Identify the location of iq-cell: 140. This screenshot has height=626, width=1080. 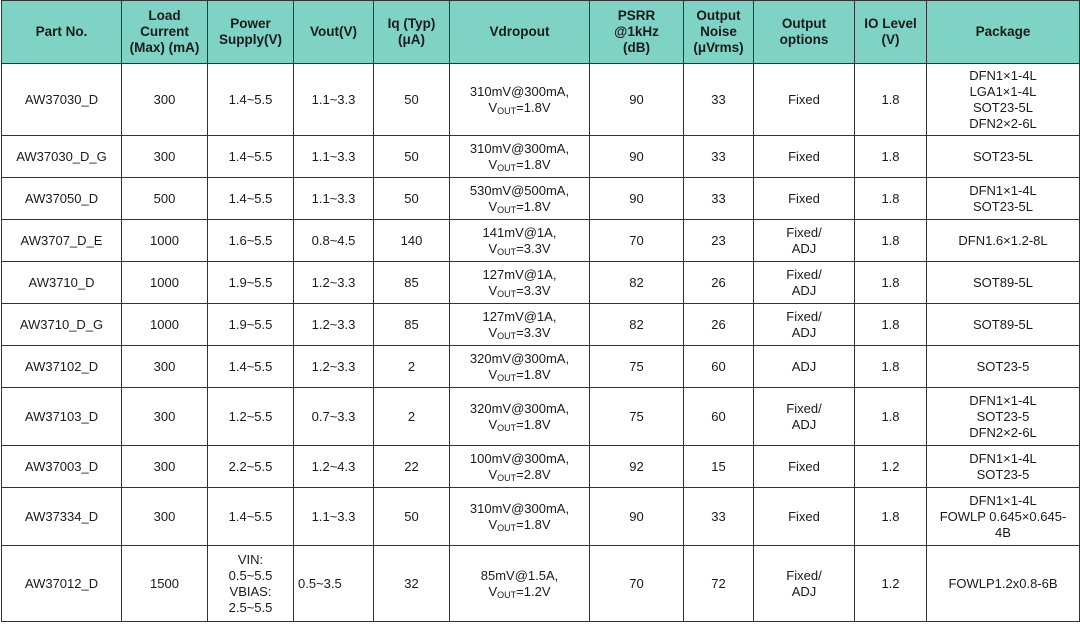
(411, 240).